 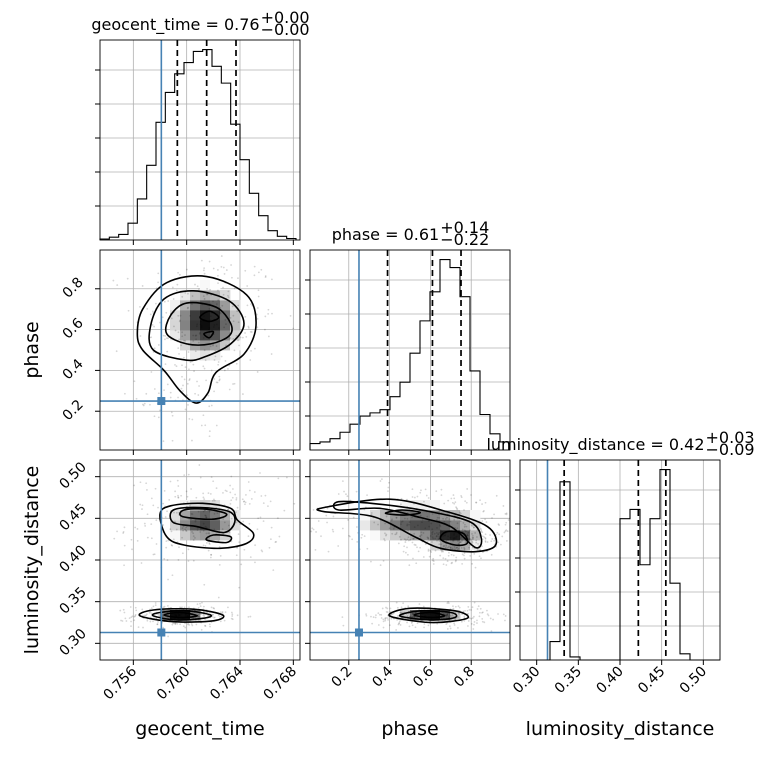 What do you see at coordinates (199, 729) in the screenshot?
I see `x-axis-label-geocent_time: geocent_time` at bounding box center [199, 729].